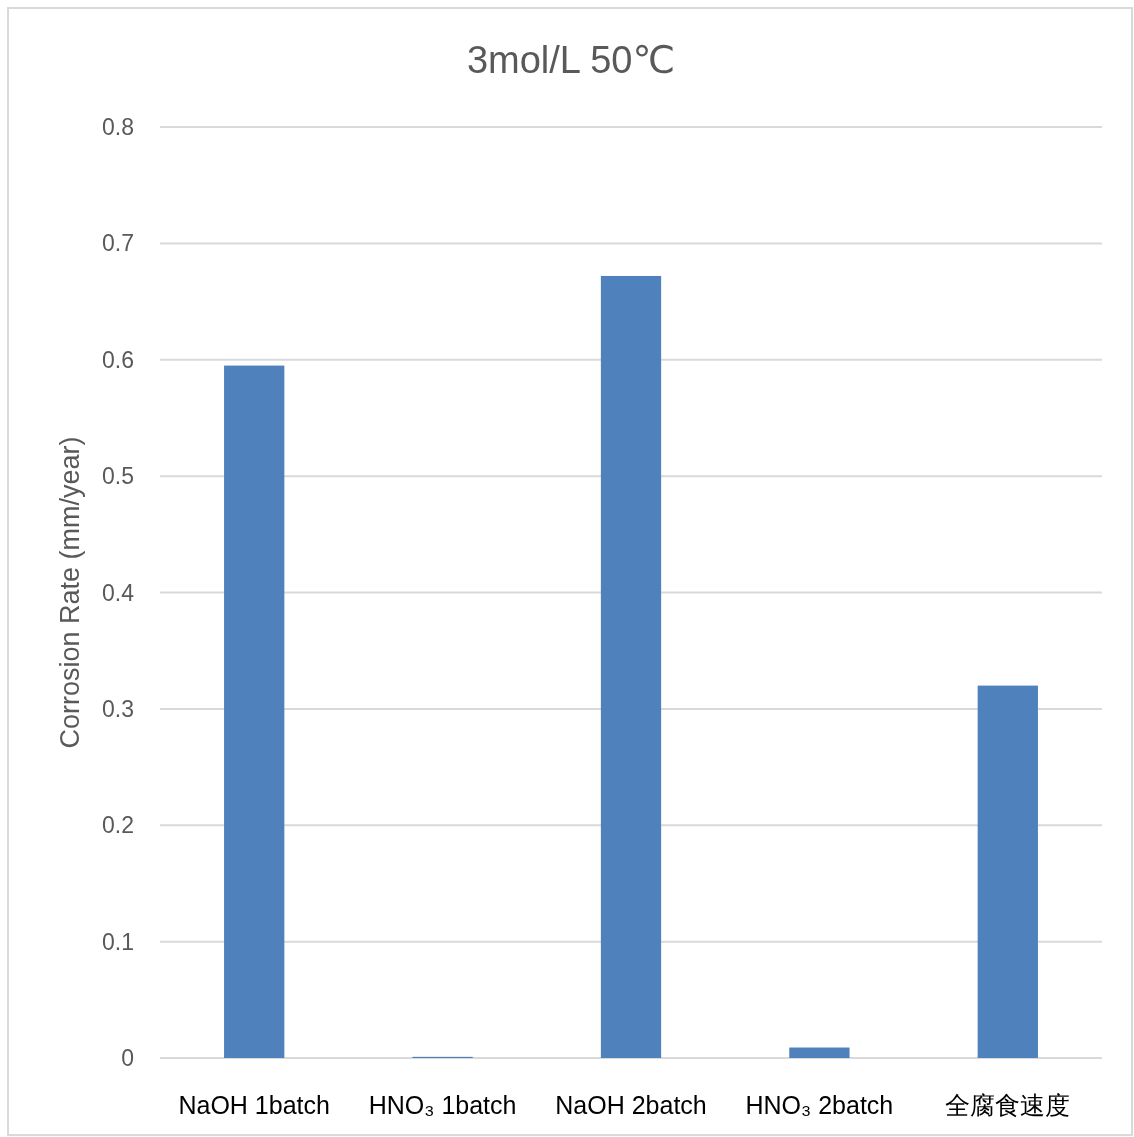  Describe the element at coordinates (127, 1058) in the screenshot. I see `y-tick-label: 0` at that location.